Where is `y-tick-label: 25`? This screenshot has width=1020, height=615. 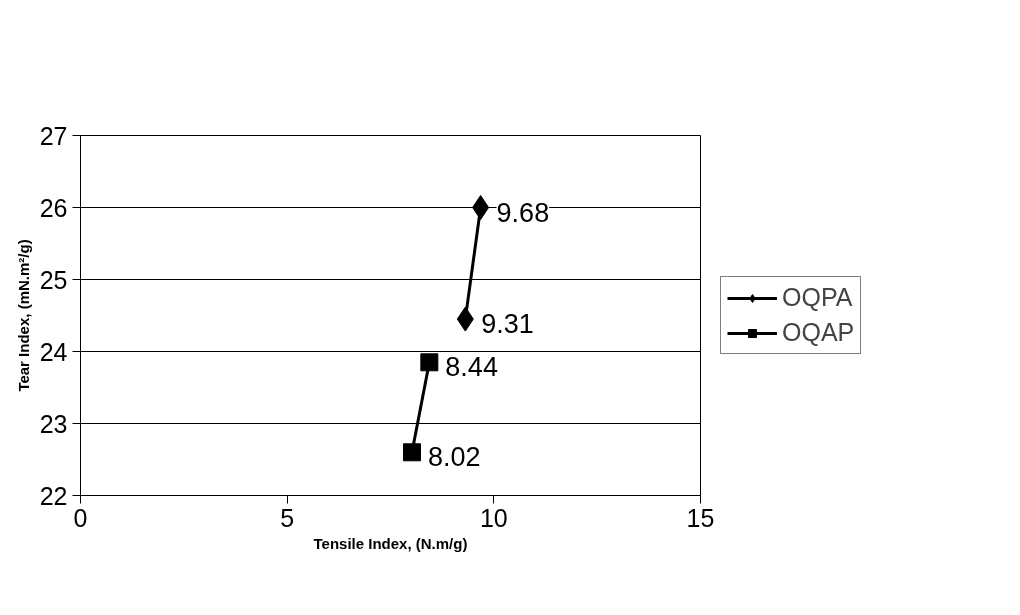 y-tick-label: 25 is located at coordinates (53, 279).